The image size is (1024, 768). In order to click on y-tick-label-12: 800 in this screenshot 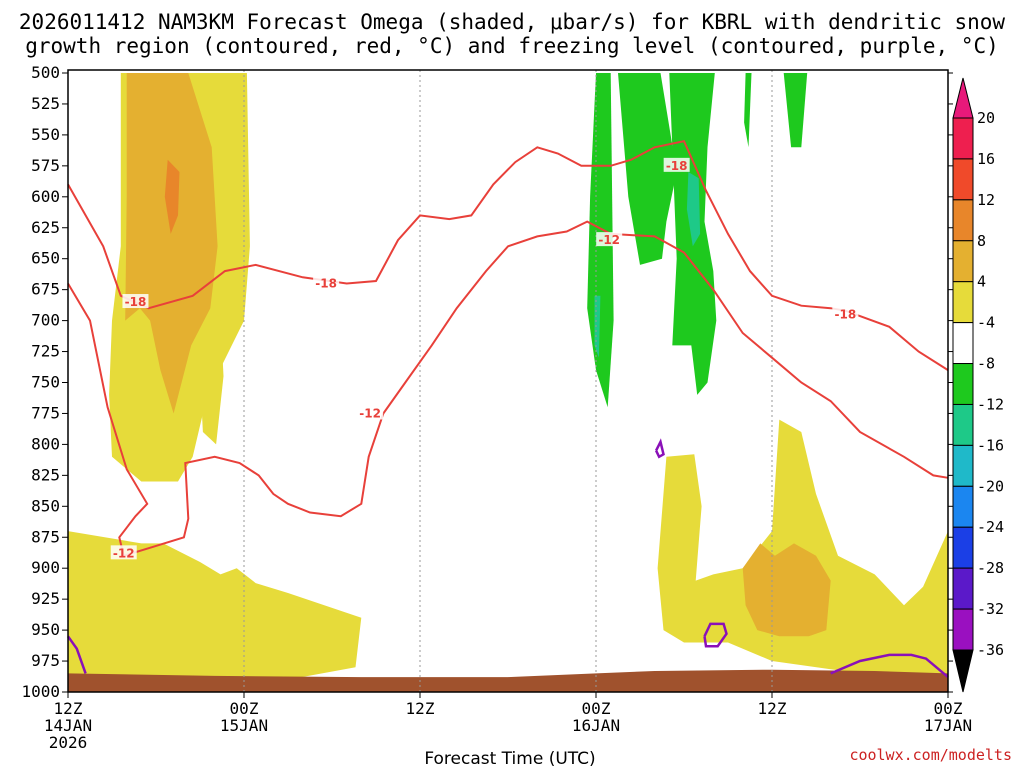, I will do `click(45, 443)`.